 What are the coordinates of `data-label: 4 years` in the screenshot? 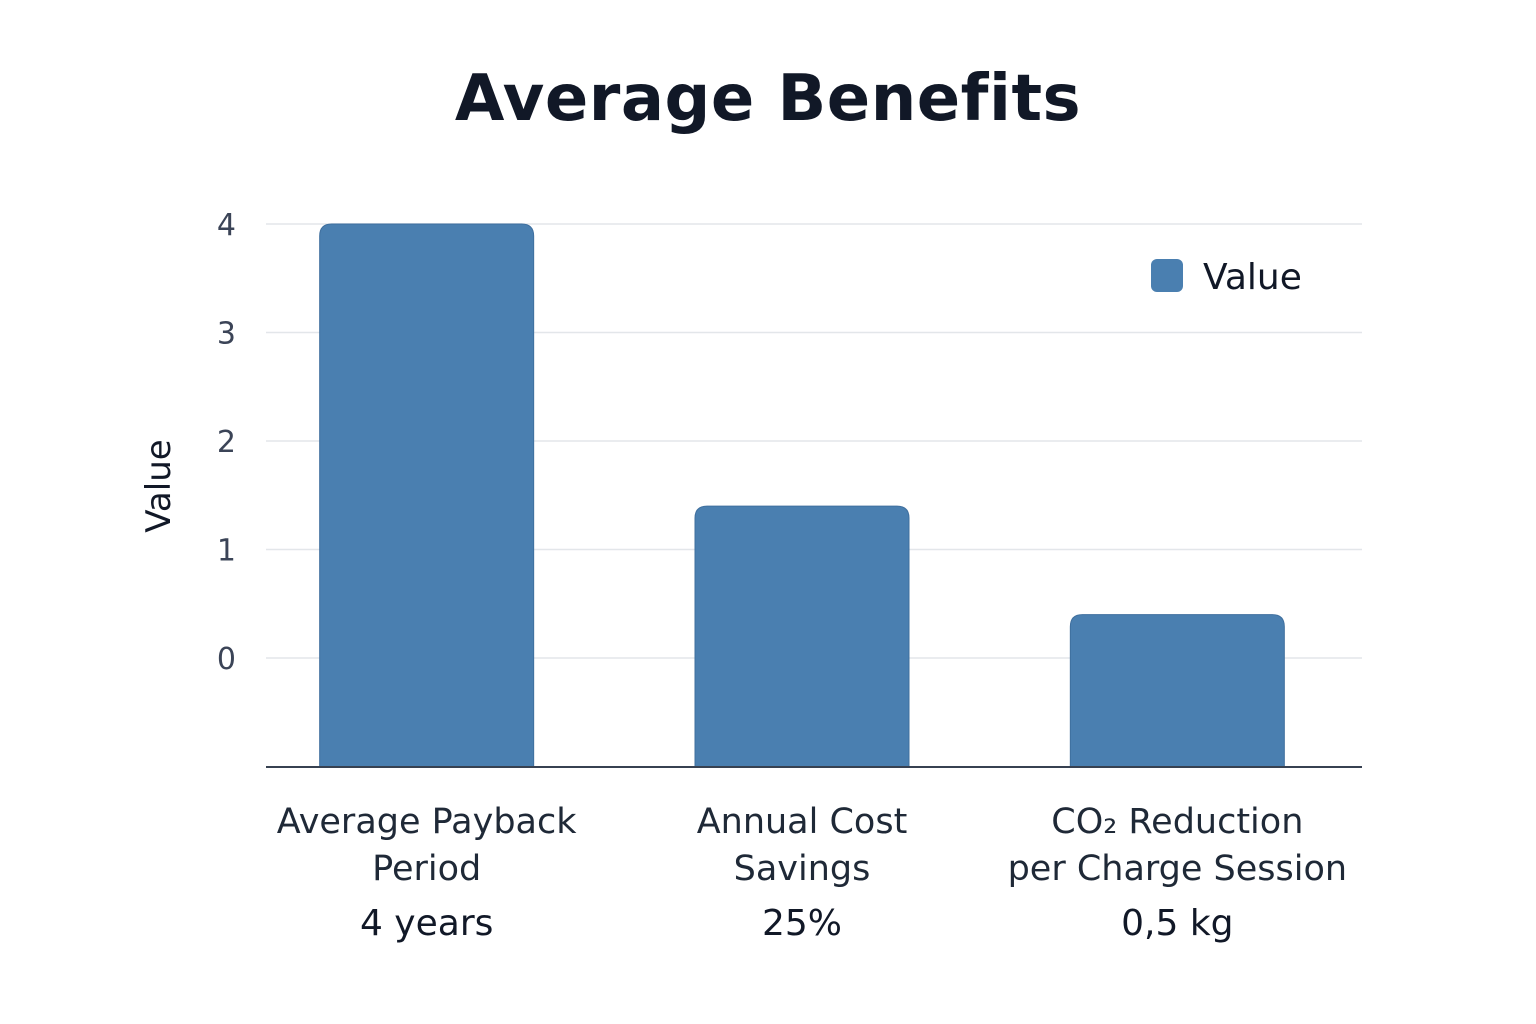 It's located at (426, 923).